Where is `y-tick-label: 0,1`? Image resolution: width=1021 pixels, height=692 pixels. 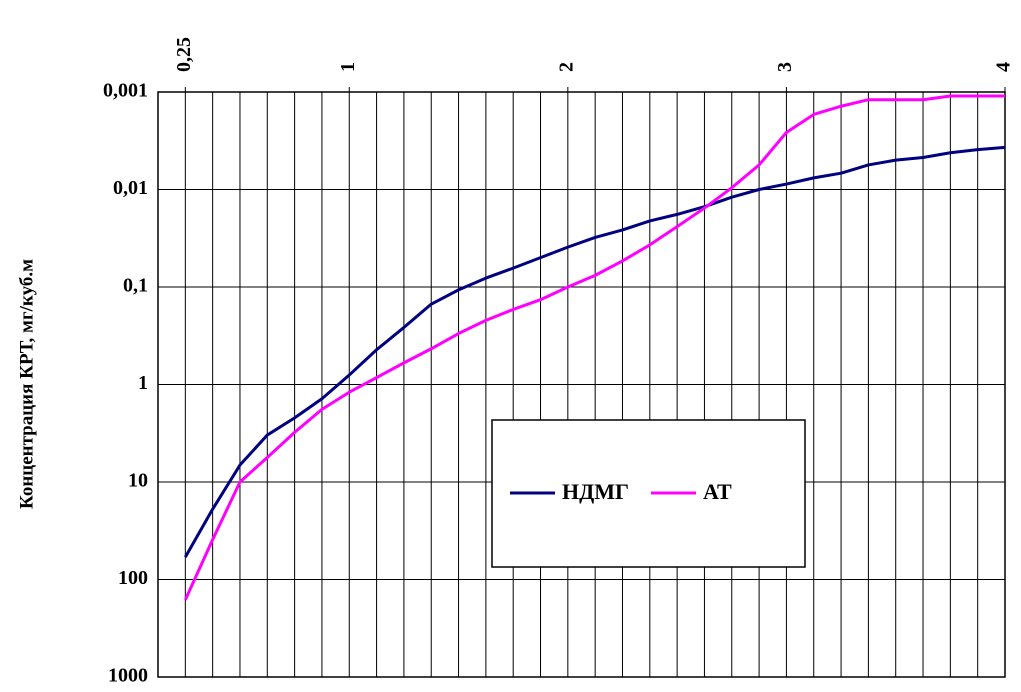
y-tick-label: 0,1 is located at coordinates (135, 286).